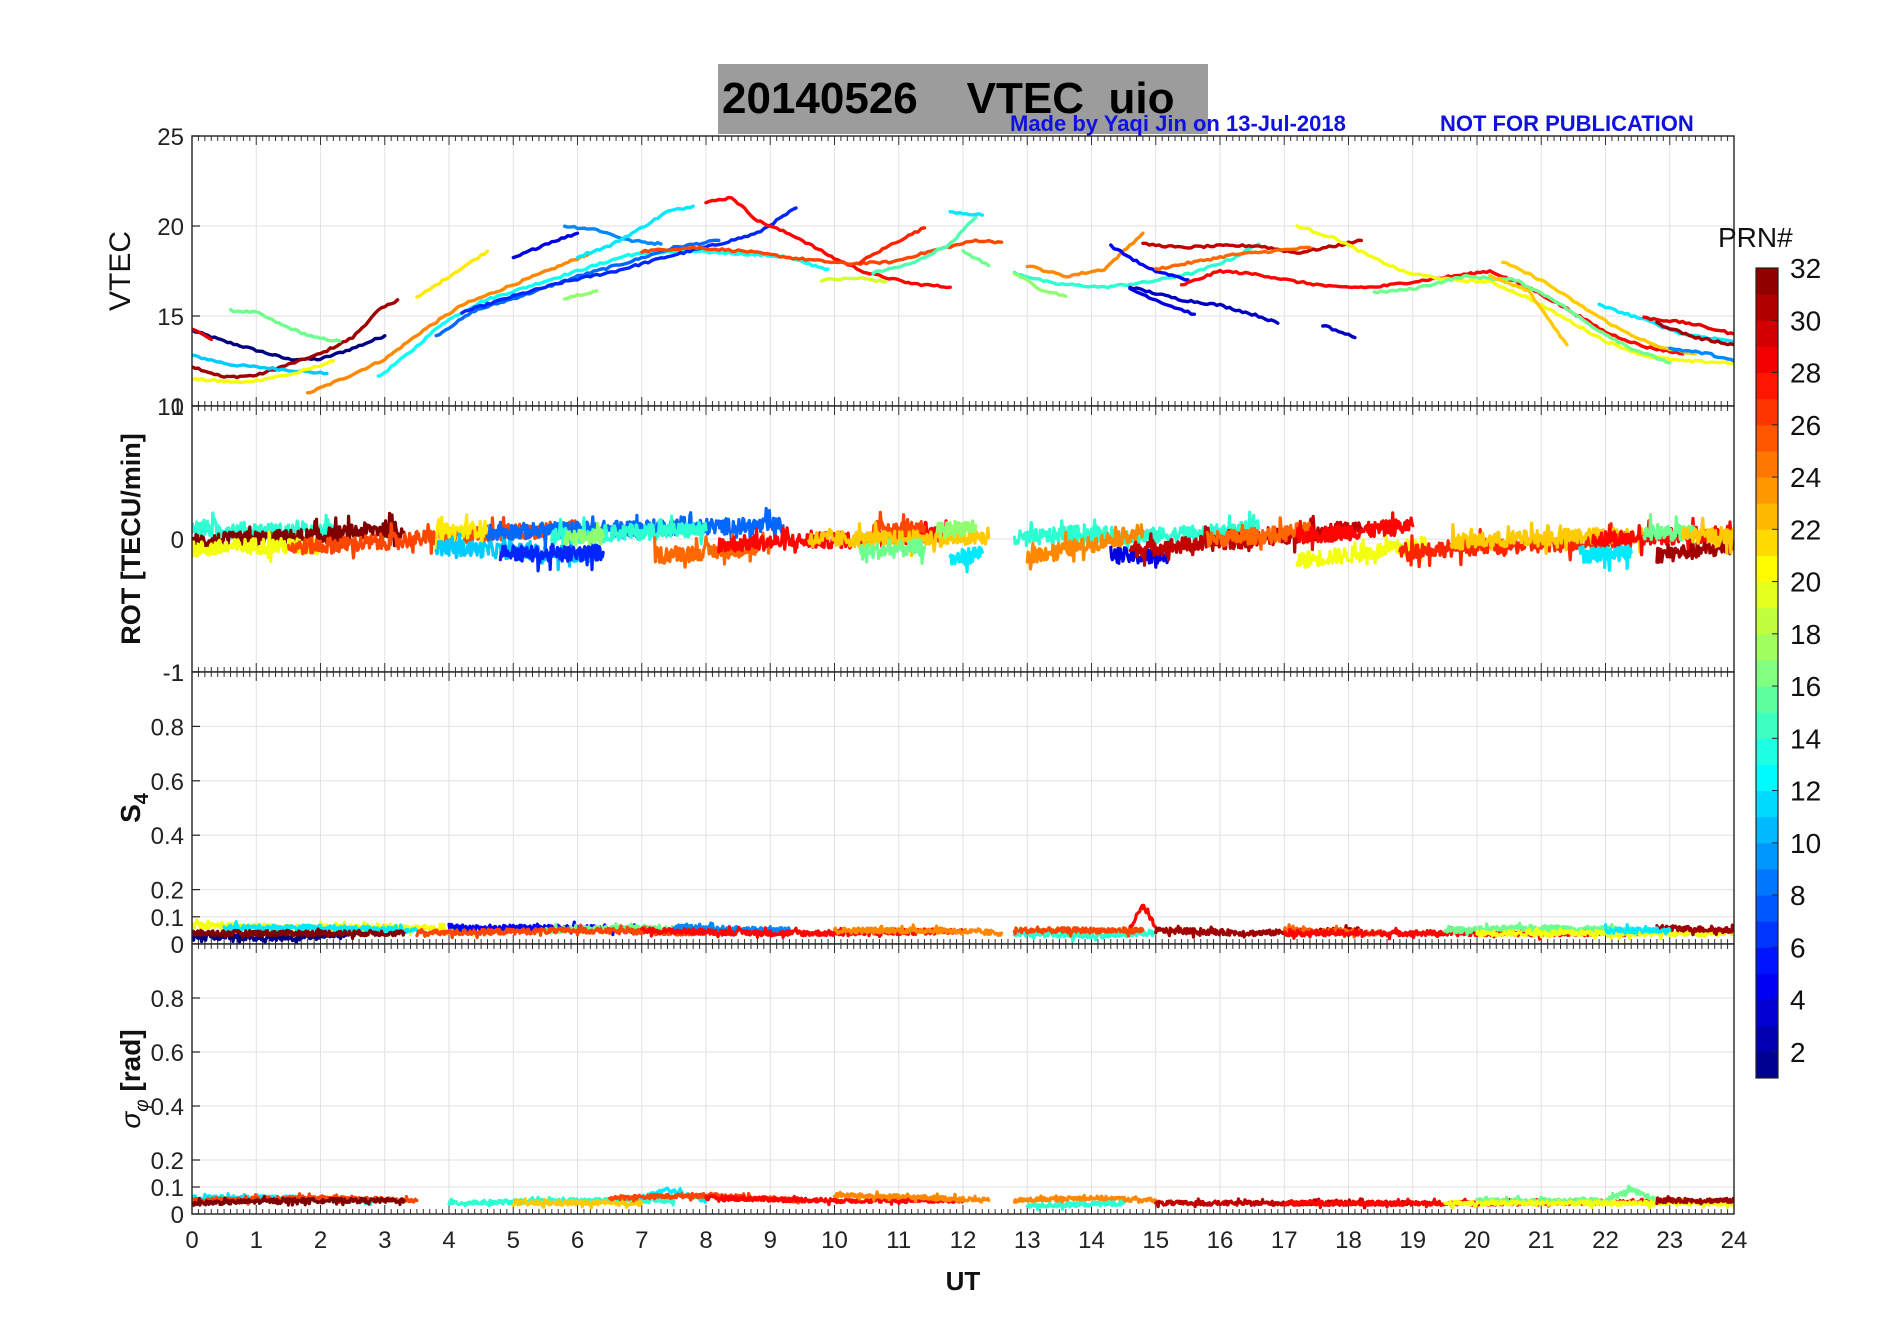 This screenshot has width=1902, height=1330. What do you see at coordinates (898, 1240) in the screenshot?
I see `x-tick-label: 11` at bounding box center [898, 1240].